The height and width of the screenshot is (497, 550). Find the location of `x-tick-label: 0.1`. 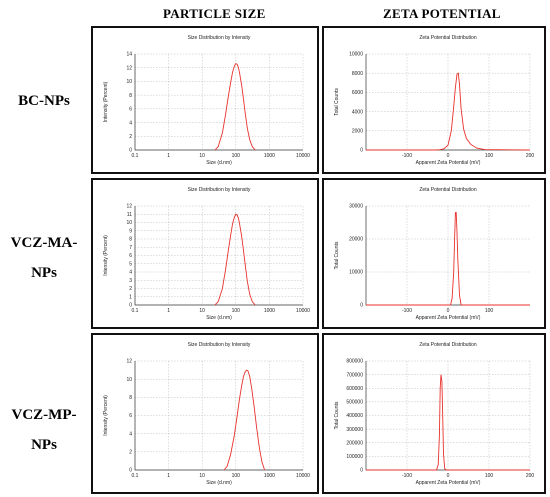

x-tick-label: 0.1 is located at coordinates (135, 156).